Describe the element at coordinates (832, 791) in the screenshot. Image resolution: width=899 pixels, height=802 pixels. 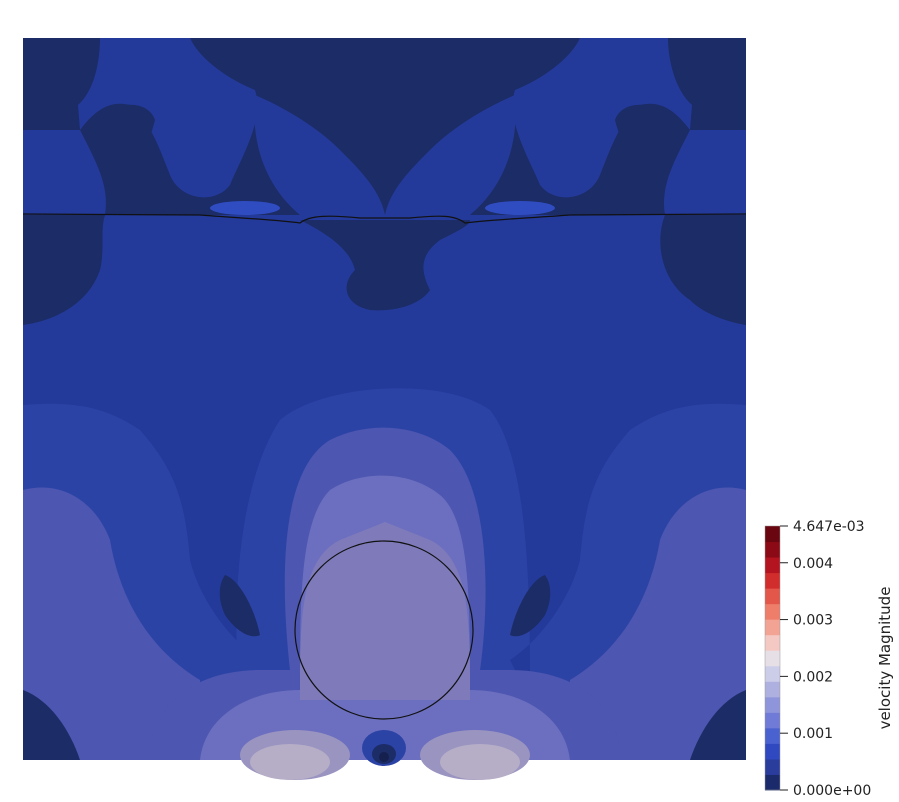
I see `colorbar-min-label: 0.000e+00` at that location.